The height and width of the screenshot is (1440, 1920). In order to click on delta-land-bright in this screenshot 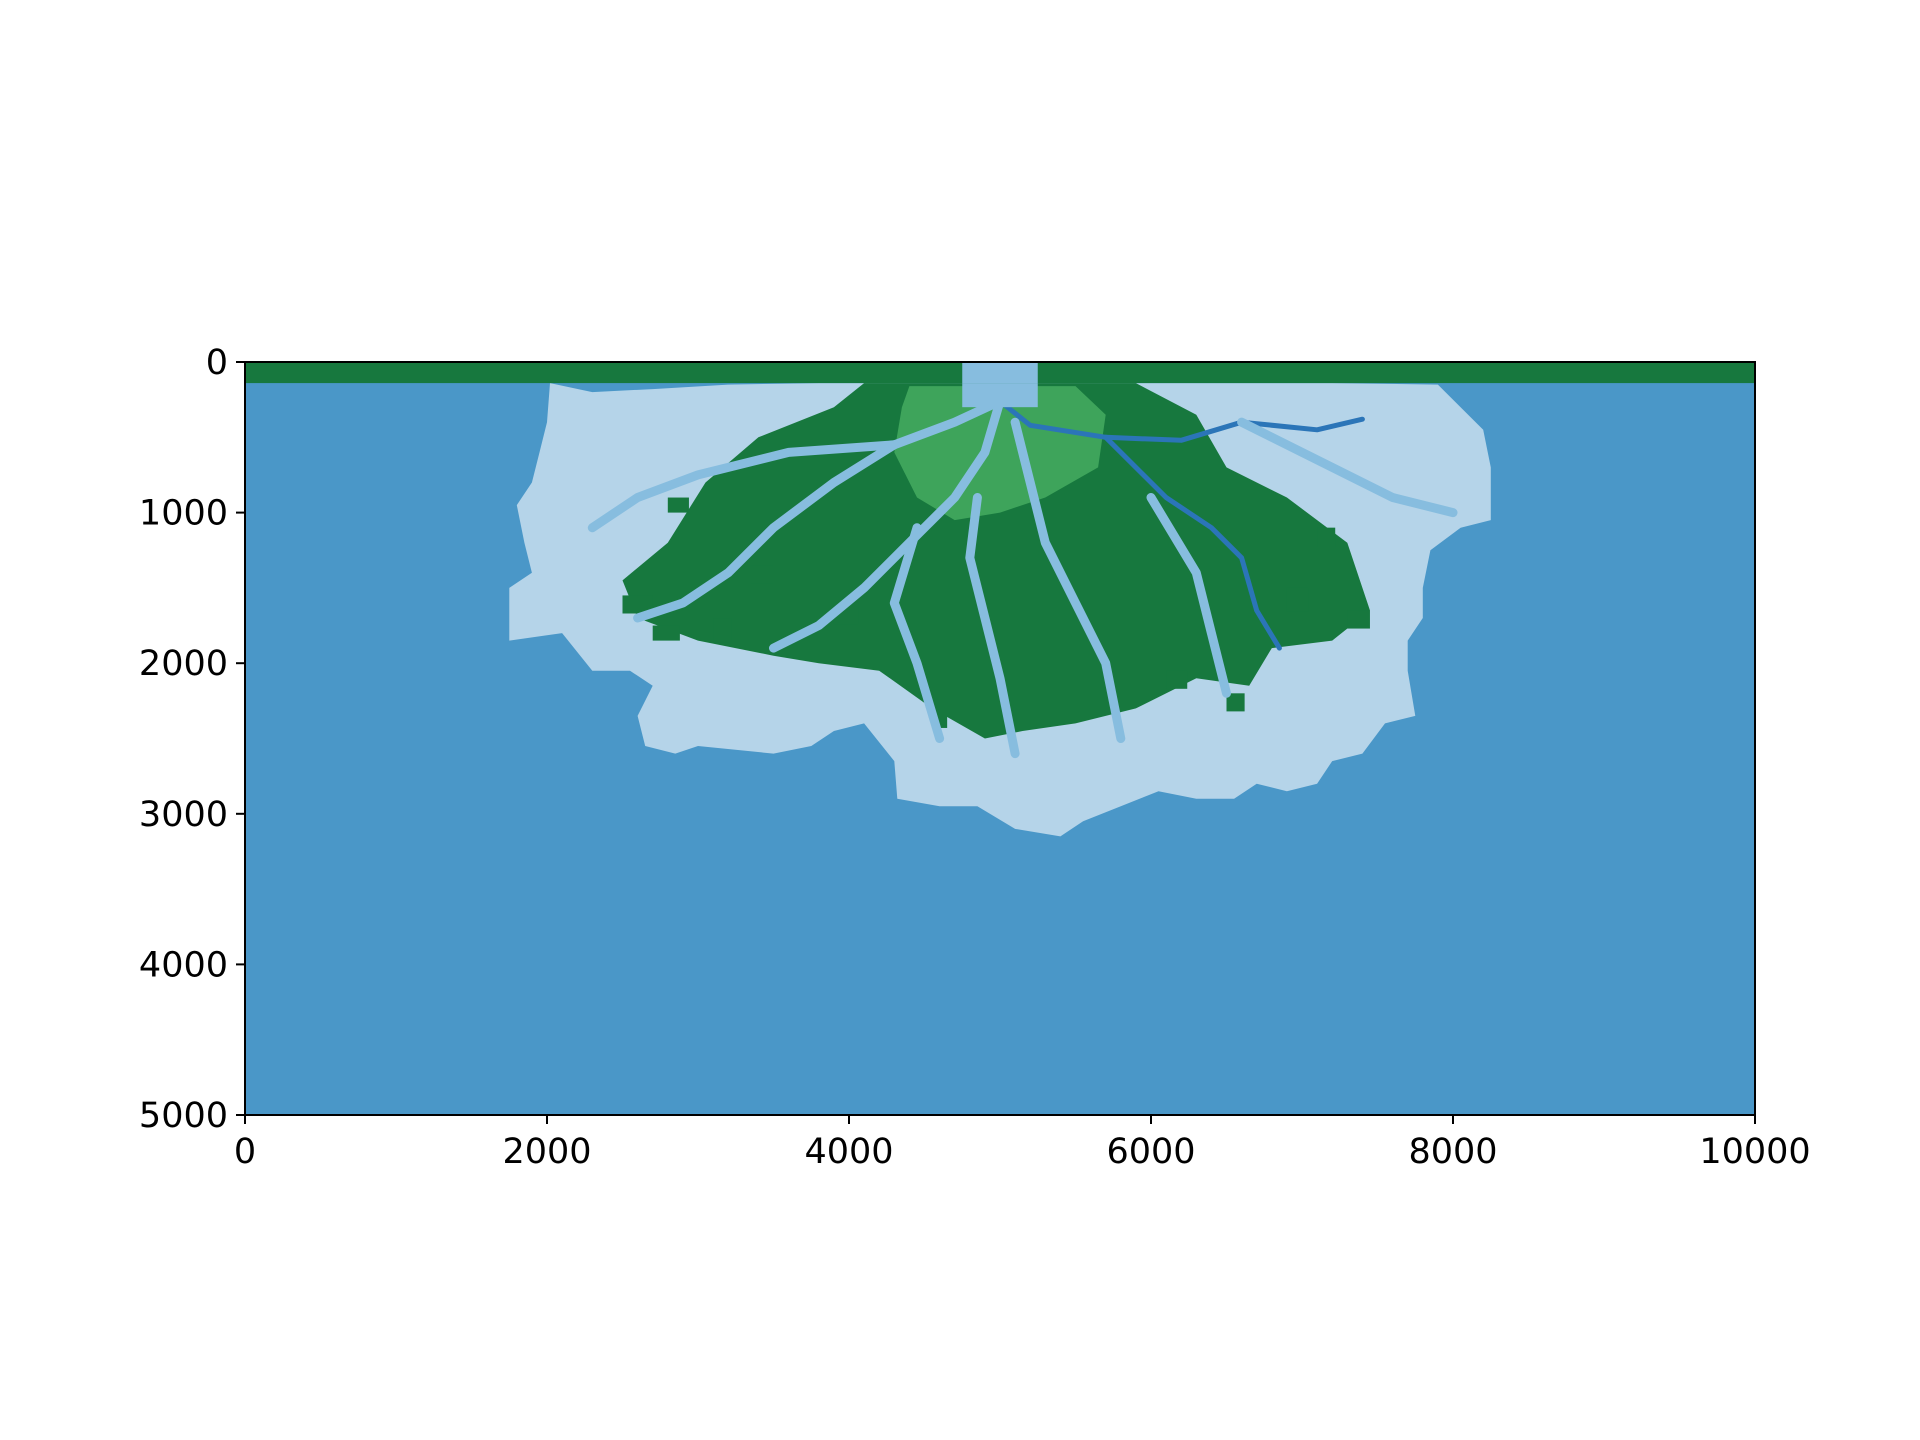, I will do `click(1000, 453)`.